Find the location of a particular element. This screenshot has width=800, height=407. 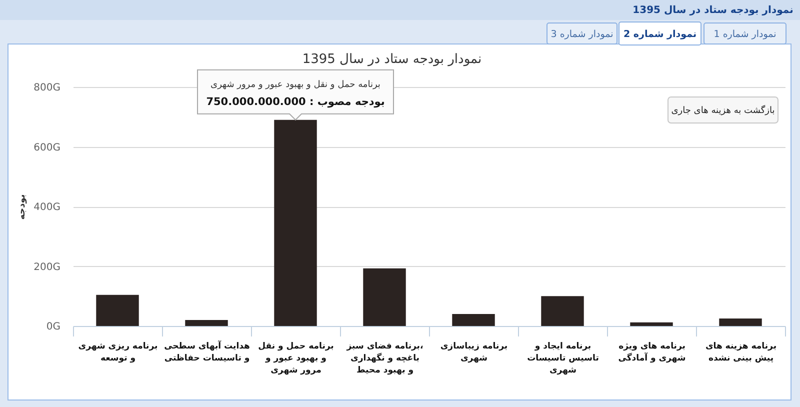

x-tick-label: برنامه زیباسازی شهری is located at coordinates (474, 353).